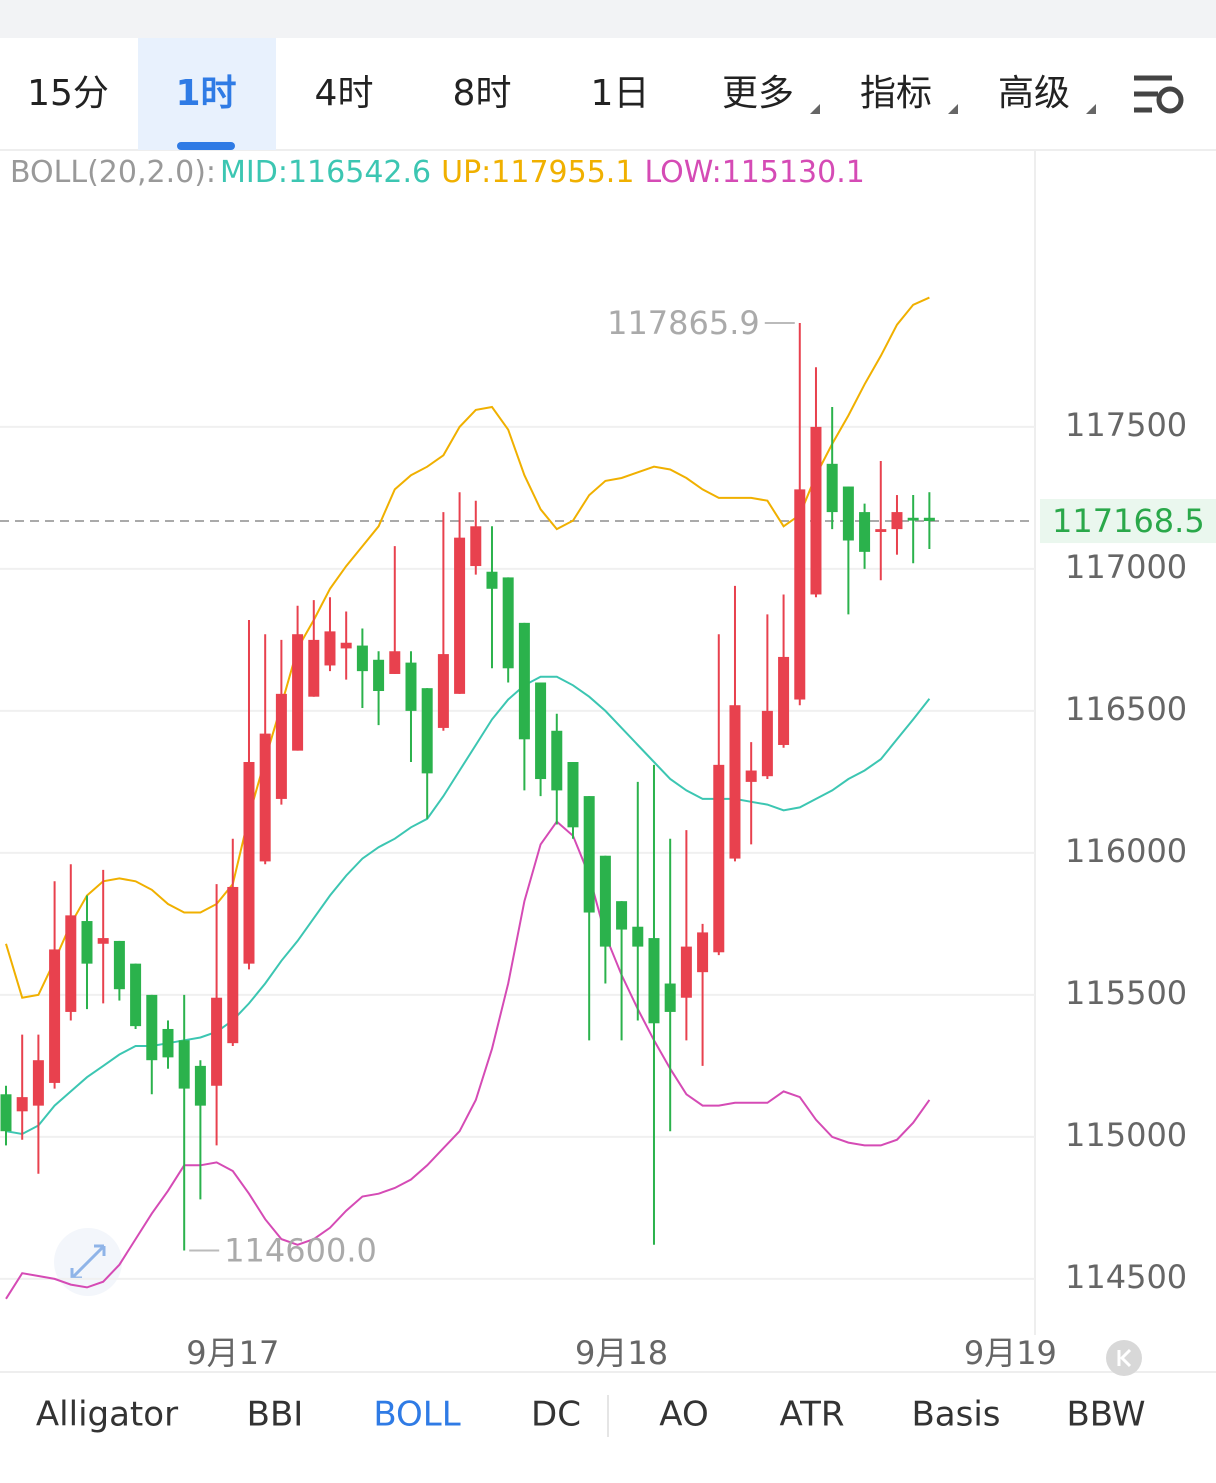 This screenshot has height=1483, width=1216. What do you see at coordinates (1126, 1135) in the screenshot?
I see `y-tick-label: 115000` at bounding box center [1126, 1135].